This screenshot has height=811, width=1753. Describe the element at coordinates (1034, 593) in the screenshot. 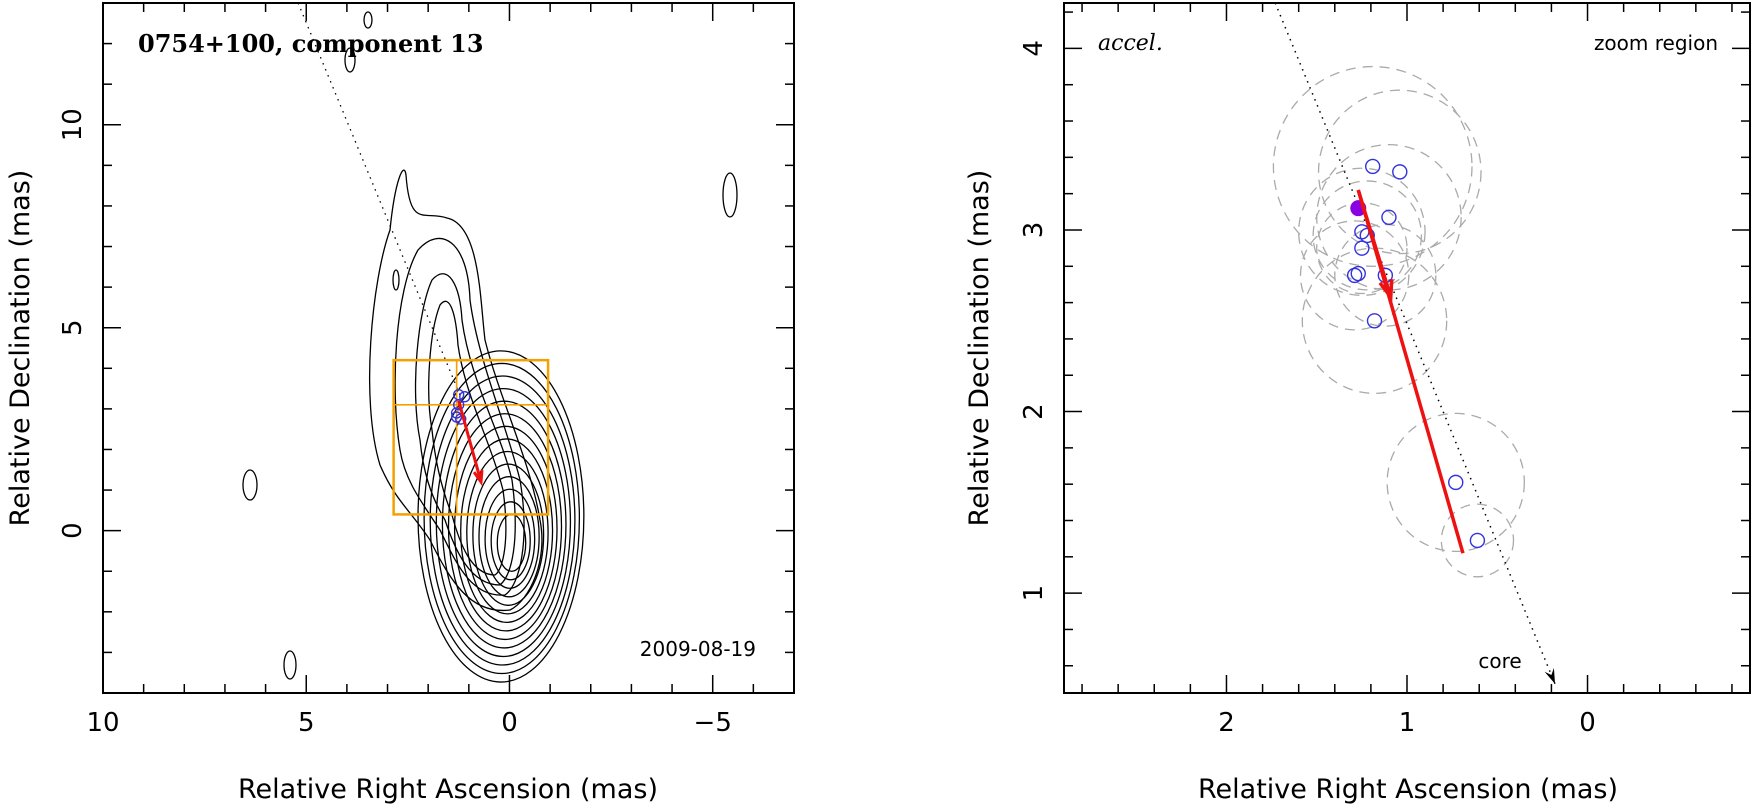

I see `y-tick-label: 1` at that location.